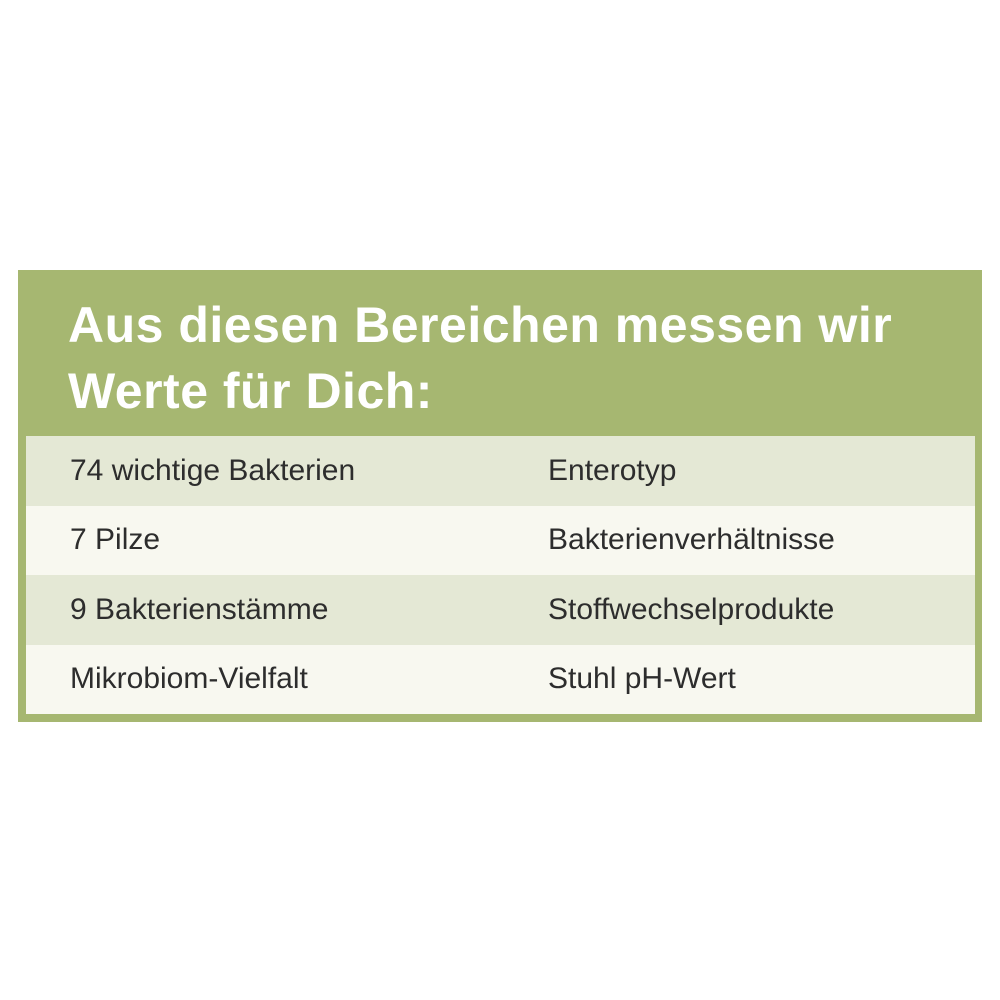 This screenshot has height=1000, width=1000. What do you see at coordinates (500, 540) in the screenshot?
I see `table-row: 7 Pilze Bakterienverhältnisse` at bounding box center [500, 540].